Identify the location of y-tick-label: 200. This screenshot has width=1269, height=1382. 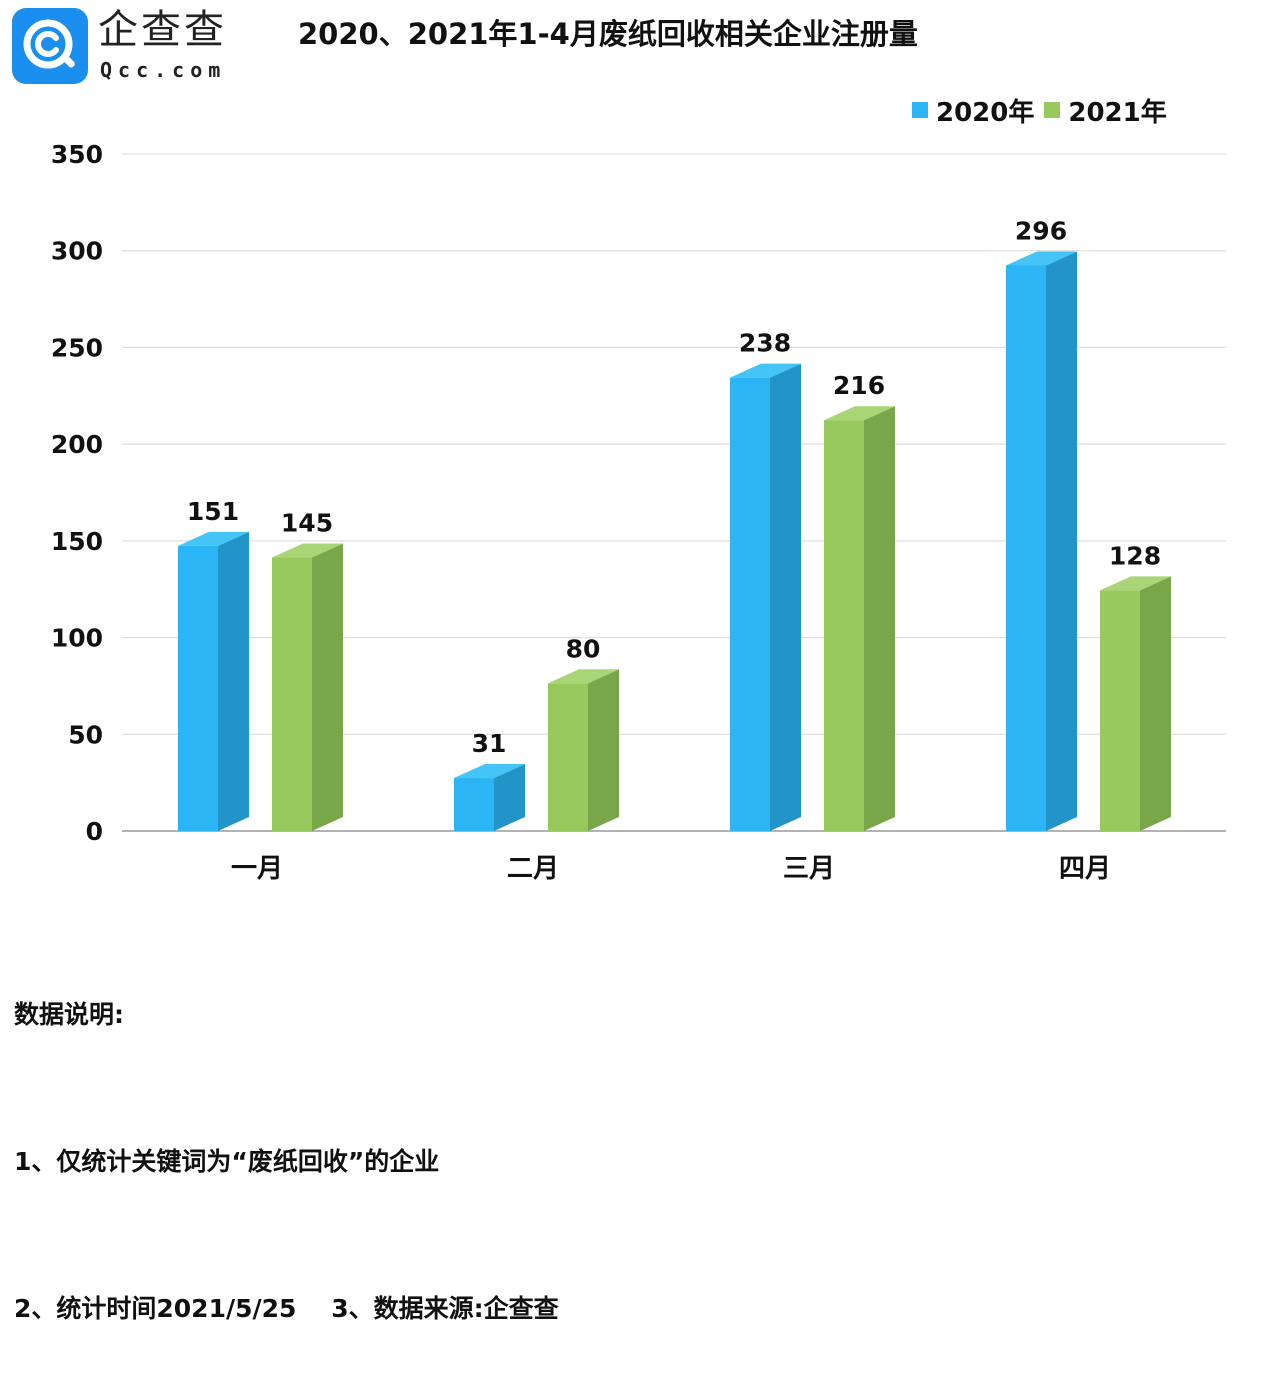
(77, 444).